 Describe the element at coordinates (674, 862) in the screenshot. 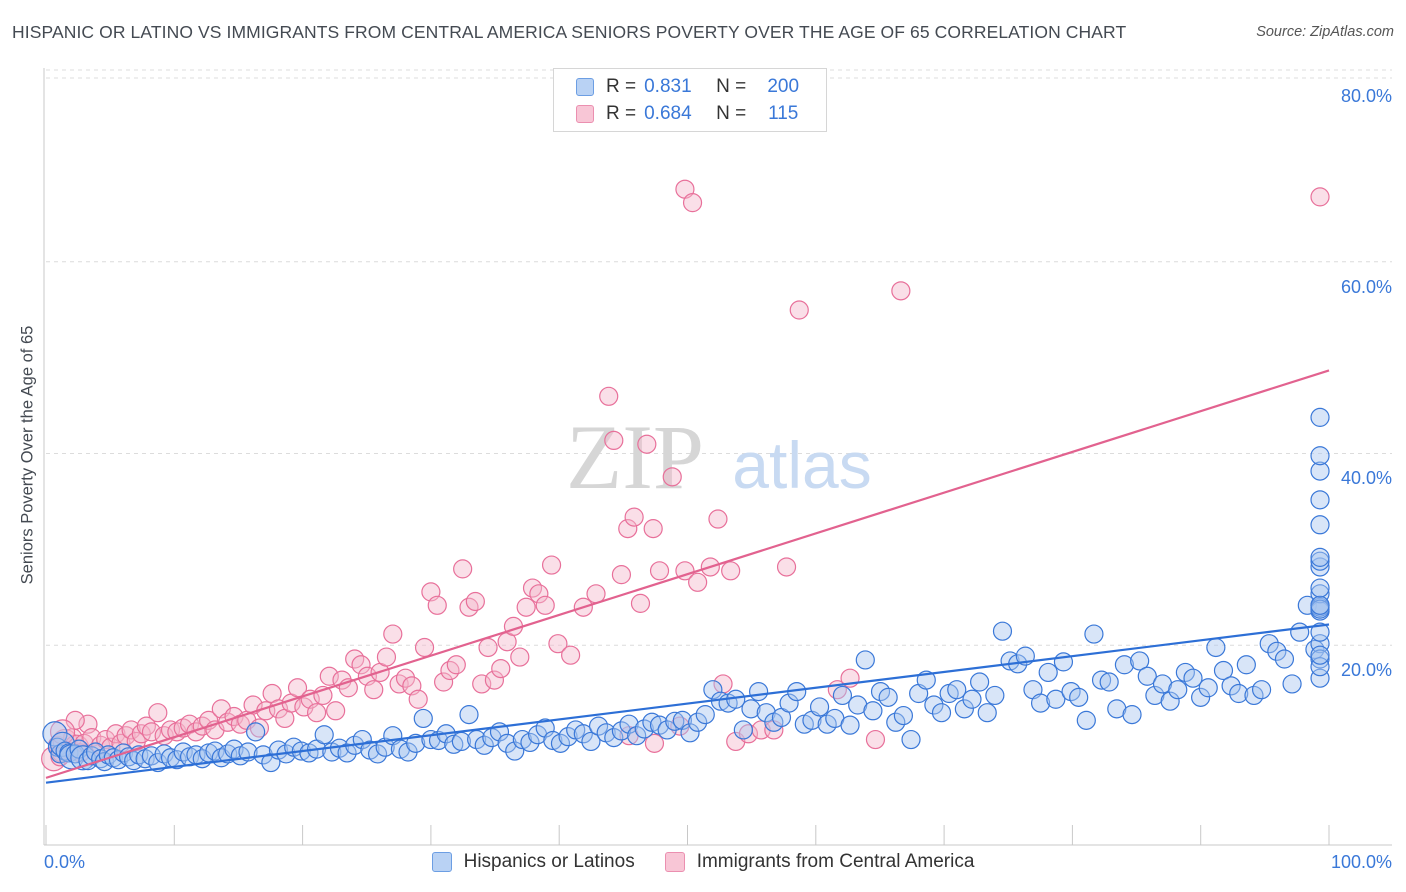

I see `series-swatch-pink` at that location.